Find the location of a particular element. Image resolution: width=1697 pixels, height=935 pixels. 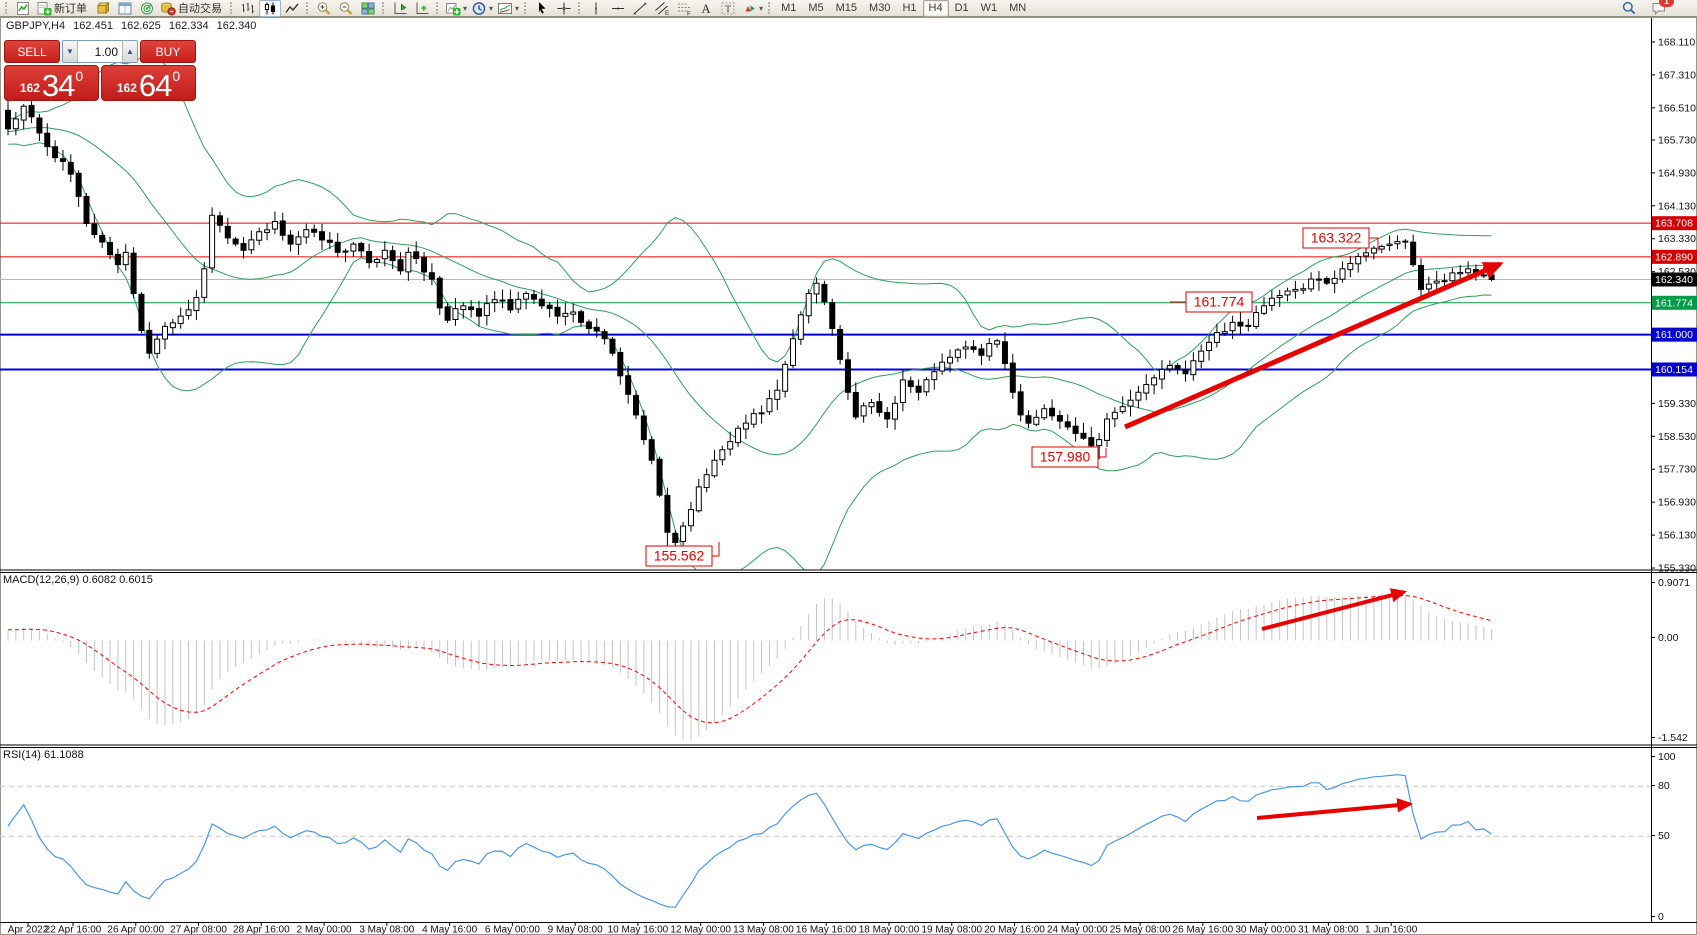

svg-text: 161.774 is located at coordinates (1674, 303).